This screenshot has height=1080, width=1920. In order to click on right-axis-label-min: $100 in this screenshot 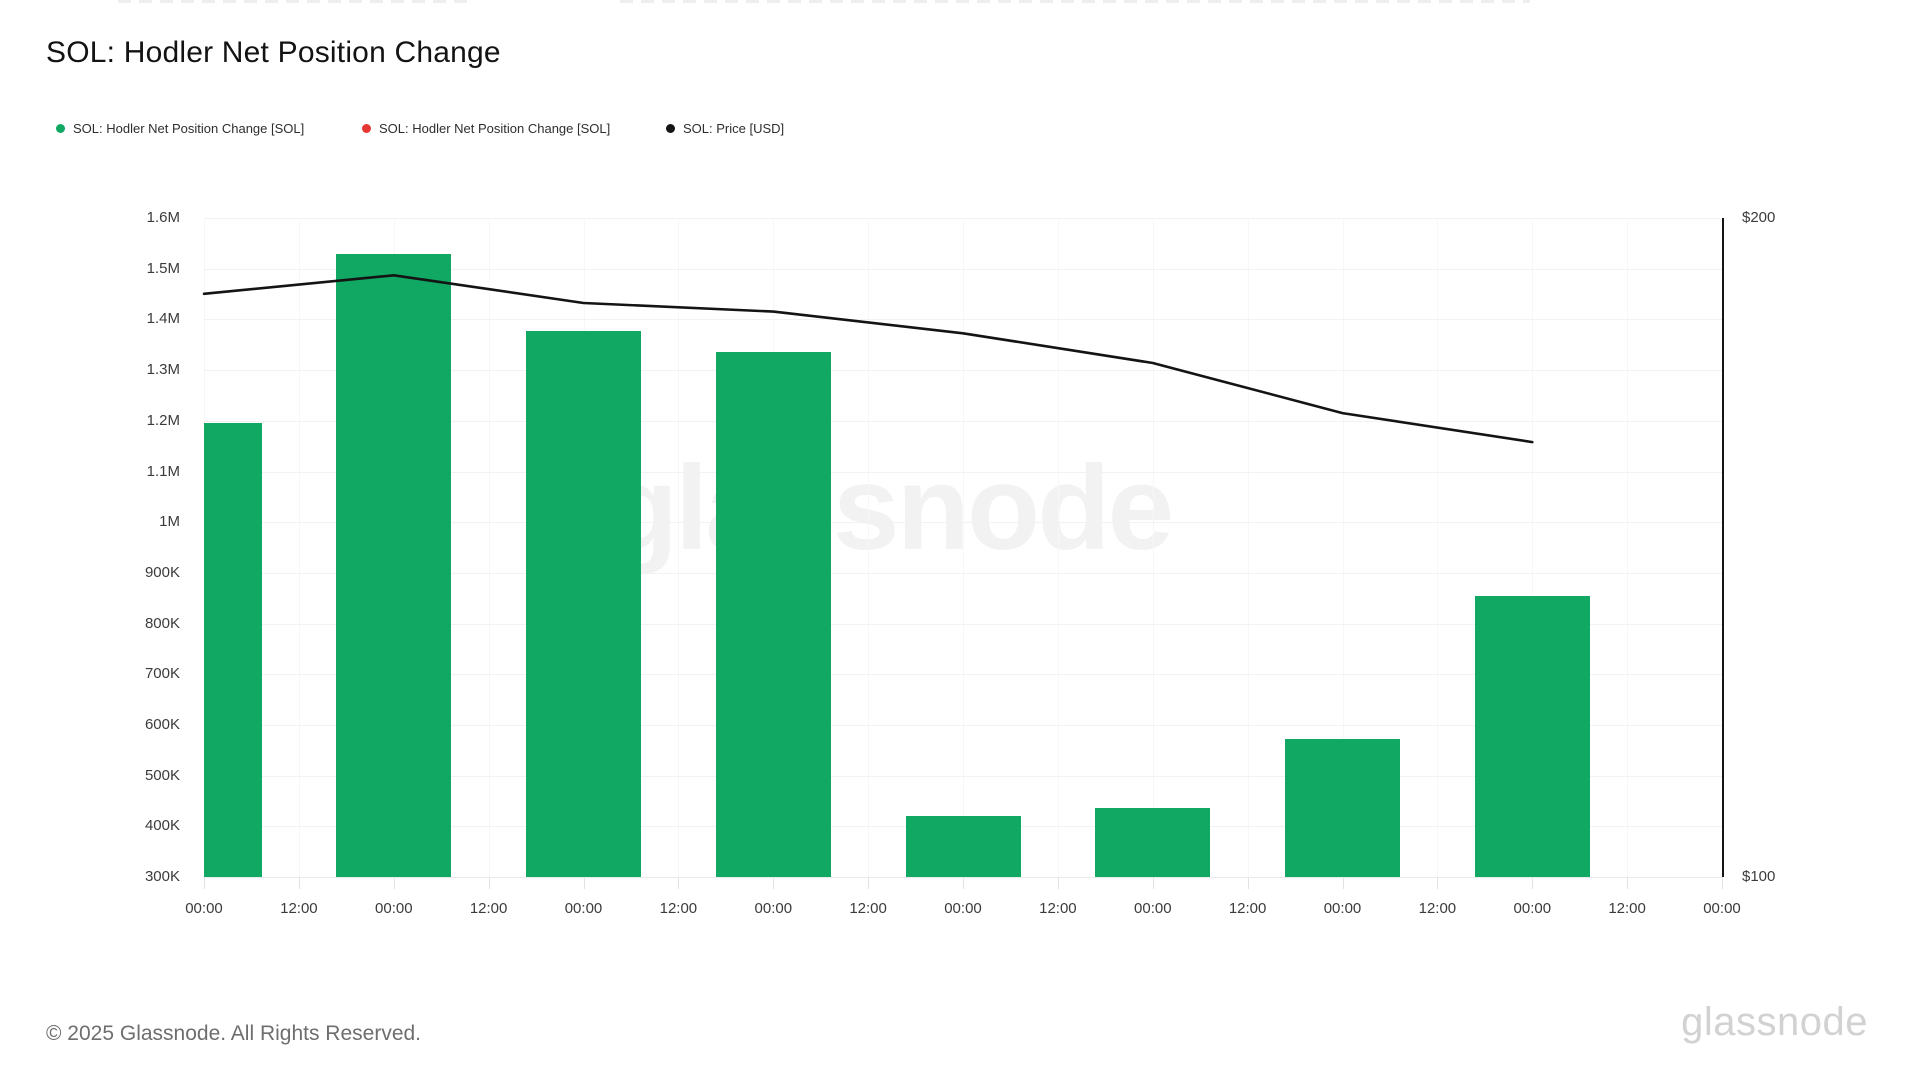, I will do `click(1759, 876)`.